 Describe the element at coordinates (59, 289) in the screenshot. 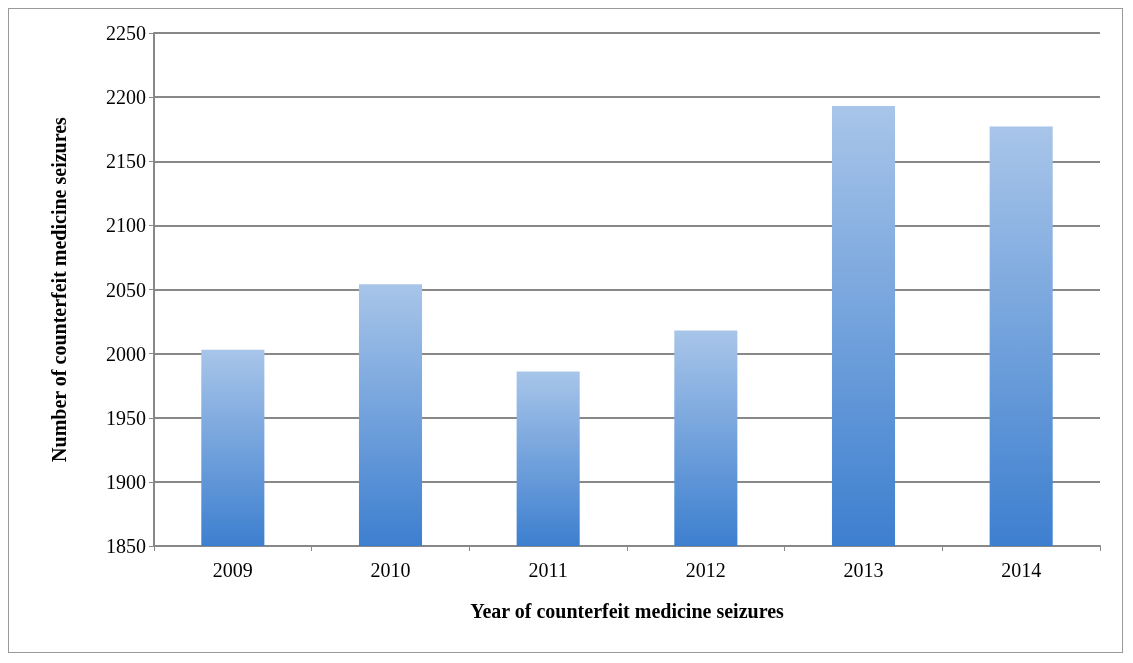

I see `y-axis-title: Number of counterfeit medicine seizures` at that location.